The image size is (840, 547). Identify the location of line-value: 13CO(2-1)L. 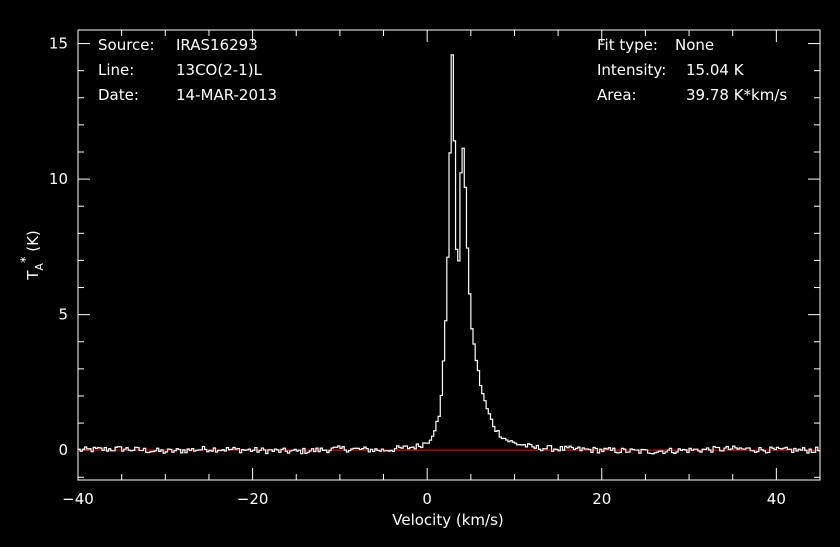
(219, 70).